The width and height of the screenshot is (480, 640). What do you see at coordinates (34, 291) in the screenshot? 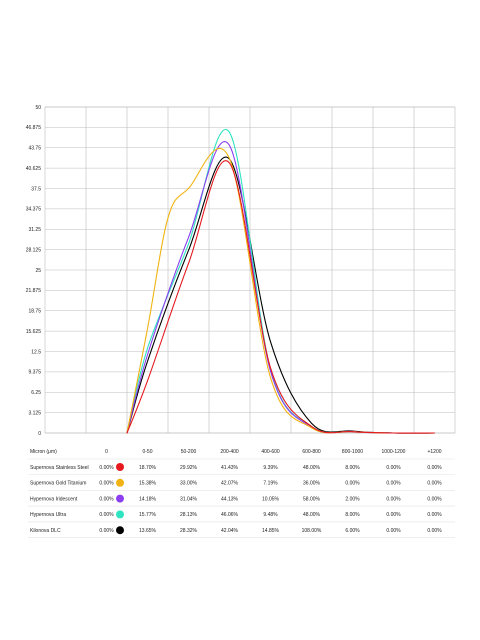
I see `y-tick-label: 21.875` at bounding box center [34, 291].